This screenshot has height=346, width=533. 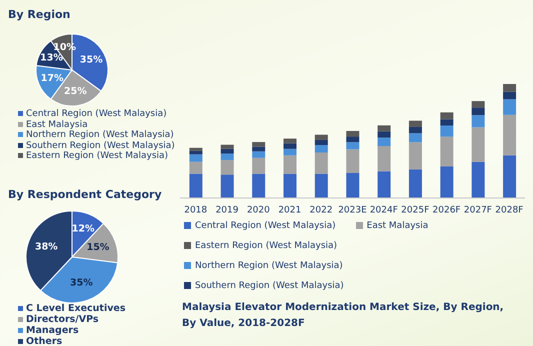 What do you see at coordinates (76, 308) in the screenshot?
I see `legend-label: C Level Executives` at bounding box center [76, 308].